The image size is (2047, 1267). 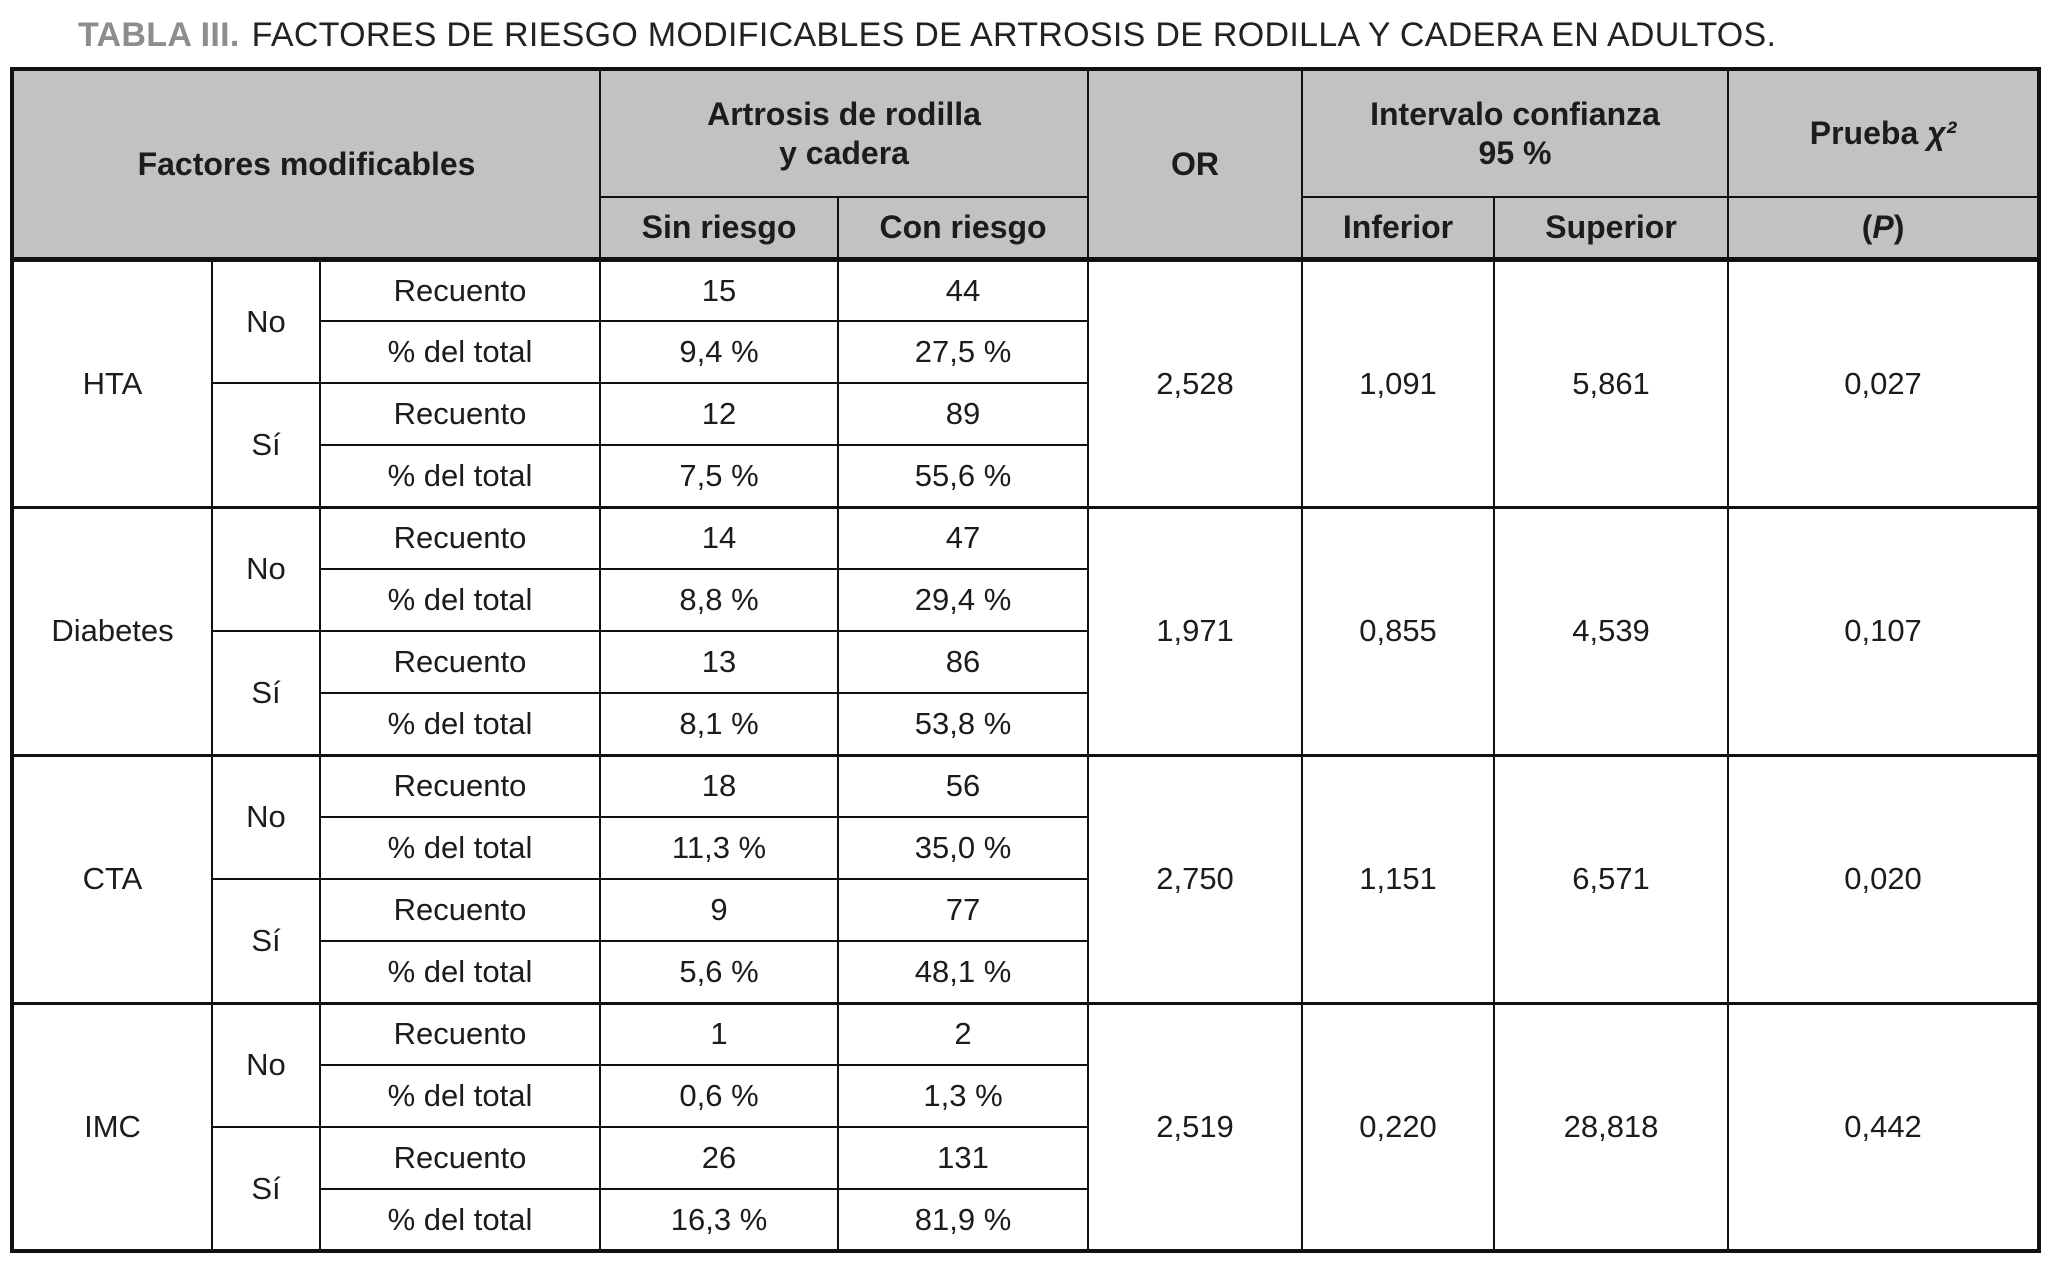 I want to click on p-value: 0,442, so click(x=1884, y=1126).